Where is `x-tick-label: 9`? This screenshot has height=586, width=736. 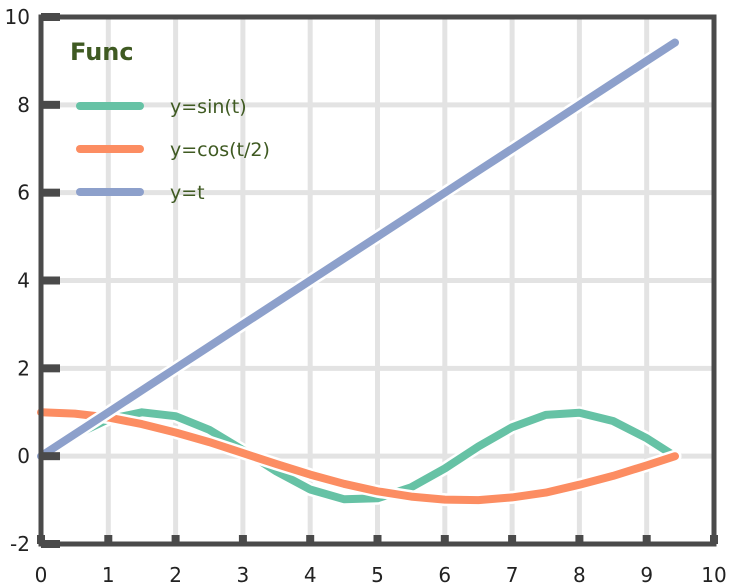 x-tick-label: 9 is located at coordinates (646, 574).